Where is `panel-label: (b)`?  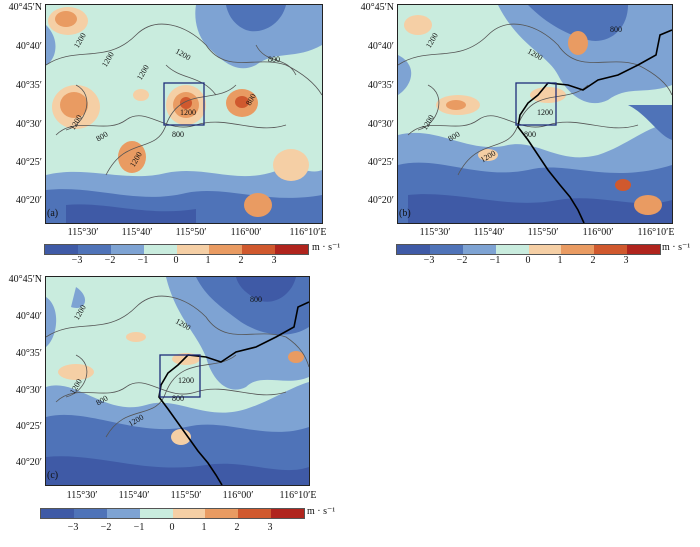 panel-label: (b) is located at coordinates (405, 213).